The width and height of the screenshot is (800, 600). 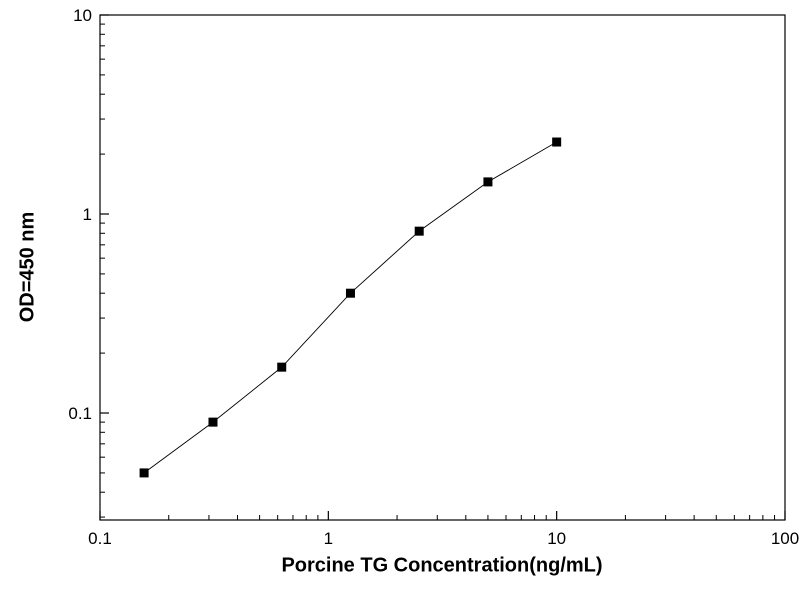 What do you see at coordinates (442, 565) in the screenshot?
I see `x-axis-title: Porcine TG Concentration(ng/mL)` at bounding box center [442, 565].